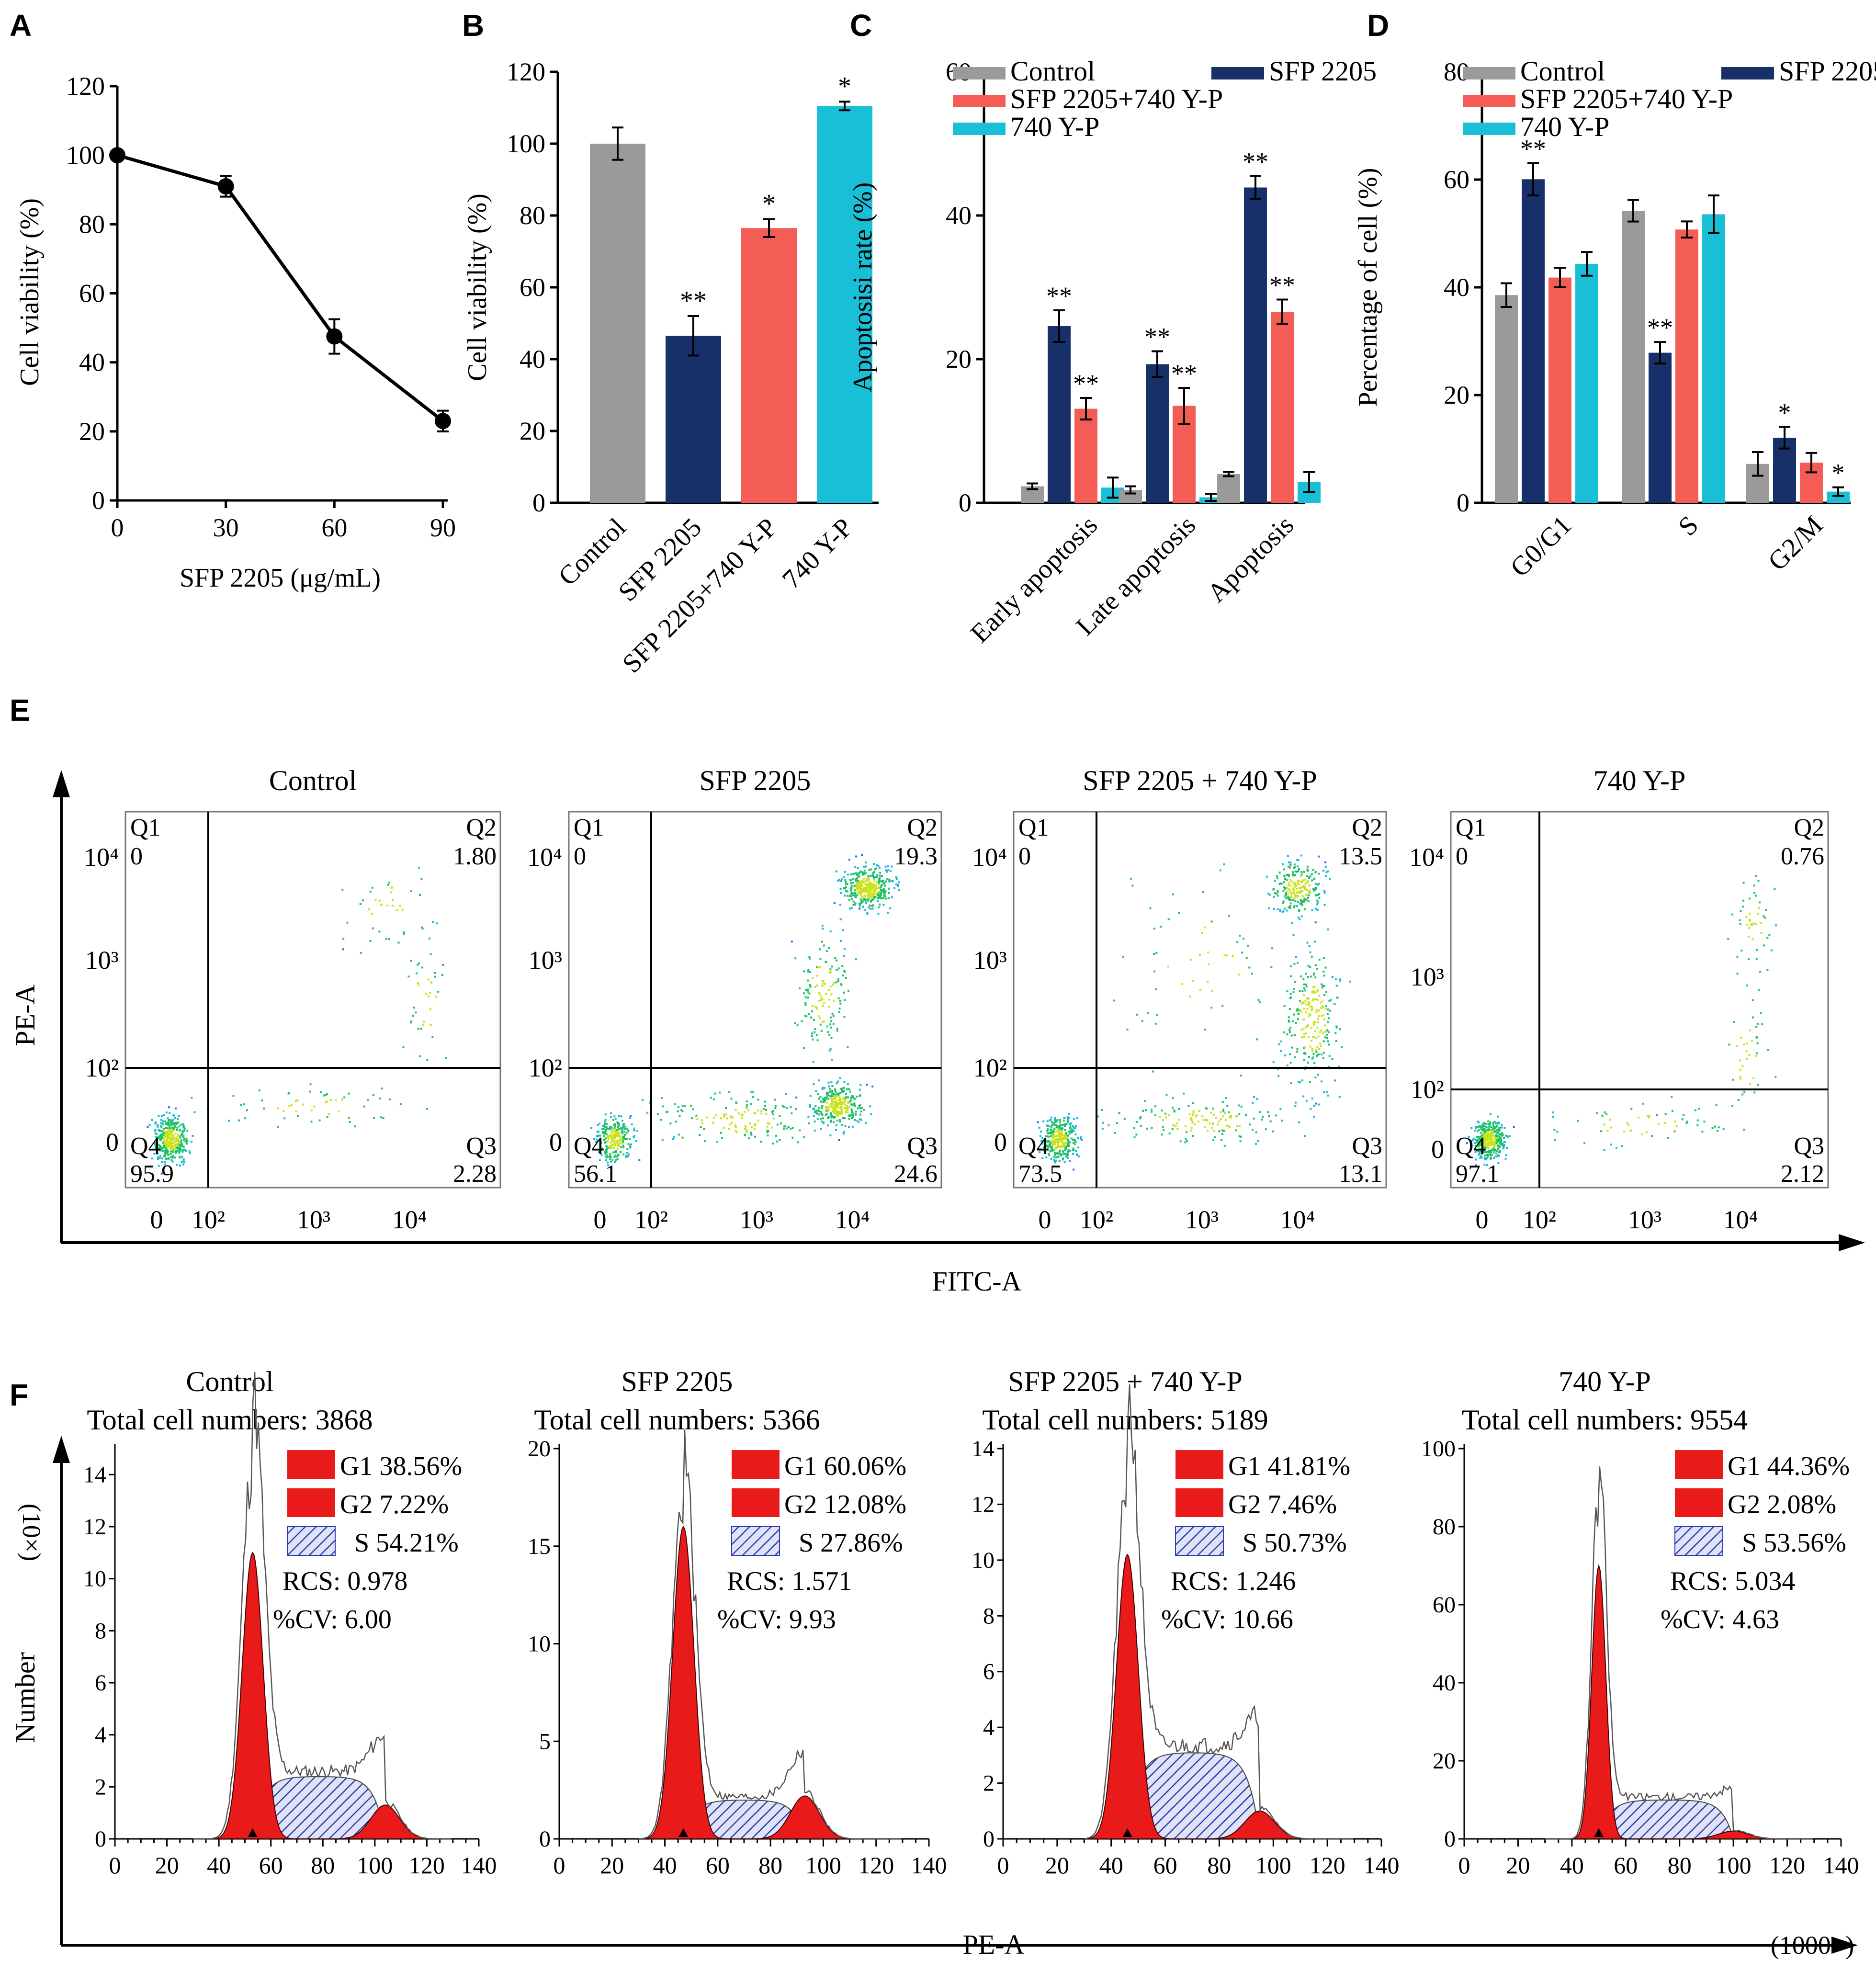  I want to click on y-tick-label: 40, so click(959, 215).